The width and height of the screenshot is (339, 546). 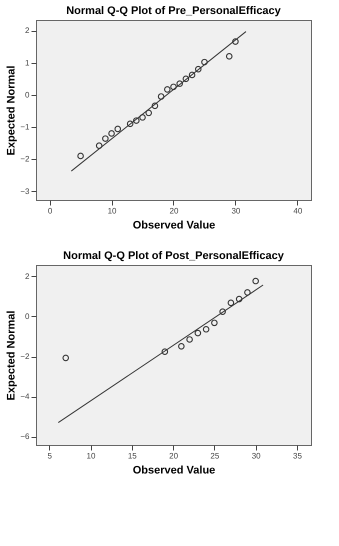 What do you see at coordinates (297, 456) in the screenshot?
I see `x-tick-label: 35` at bounding box center [297, 456].